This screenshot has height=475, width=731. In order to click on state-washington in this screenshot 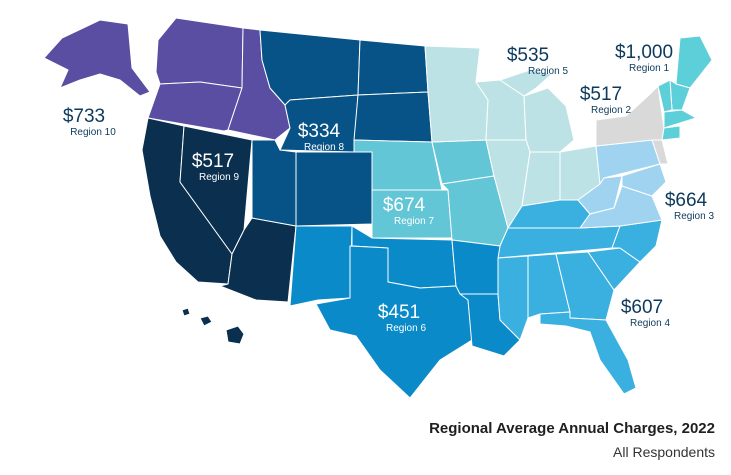, I will do `click(199, 53)`.